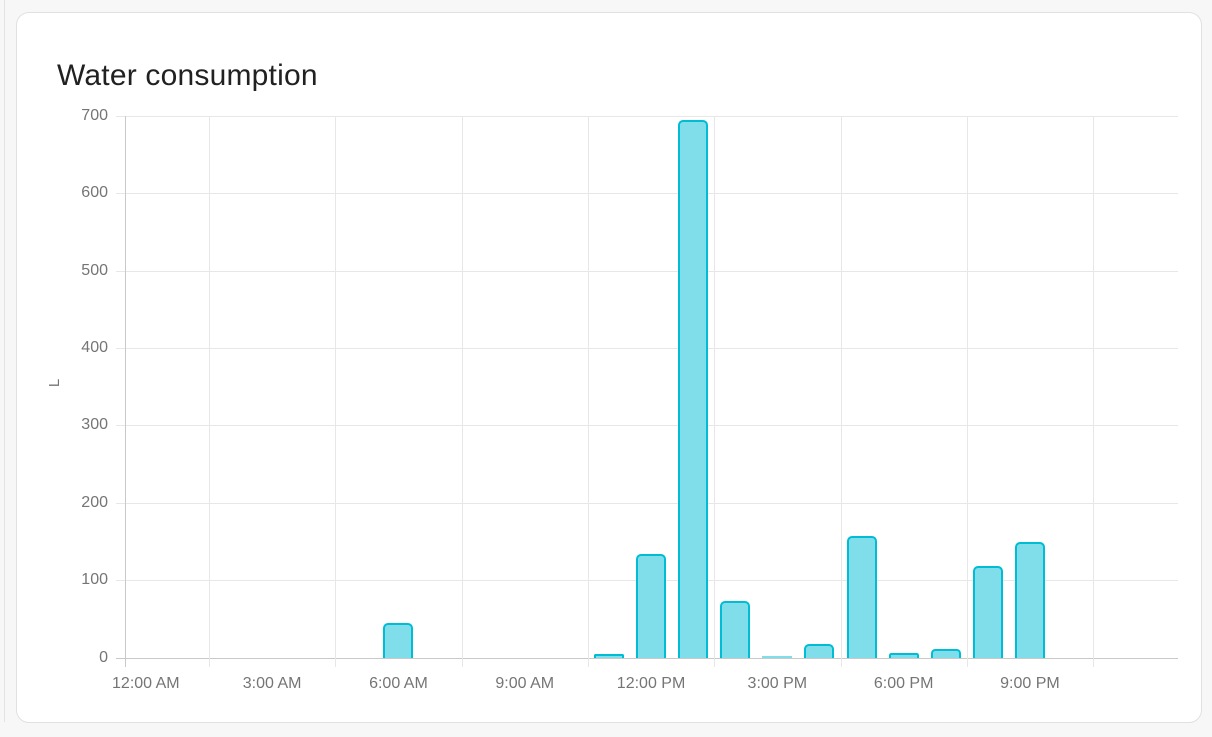 The width and height of the screenshot is (1212, 737). Describe the element at coordinates (54, 383) in the screenshot. I see `y-axis-unit-label: L` at that location.